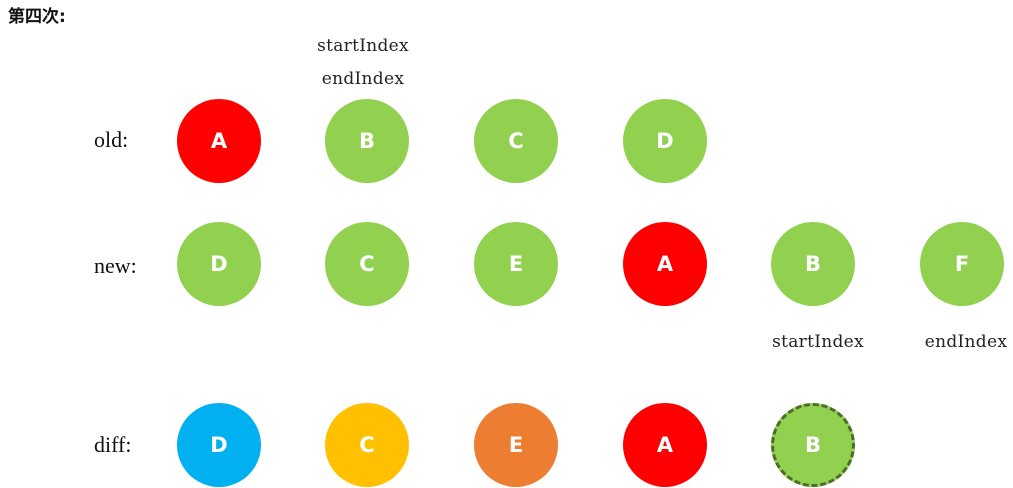 This screenshot has width=1013, height=488. I want to click on new-node-label: C, so click(367, 264).